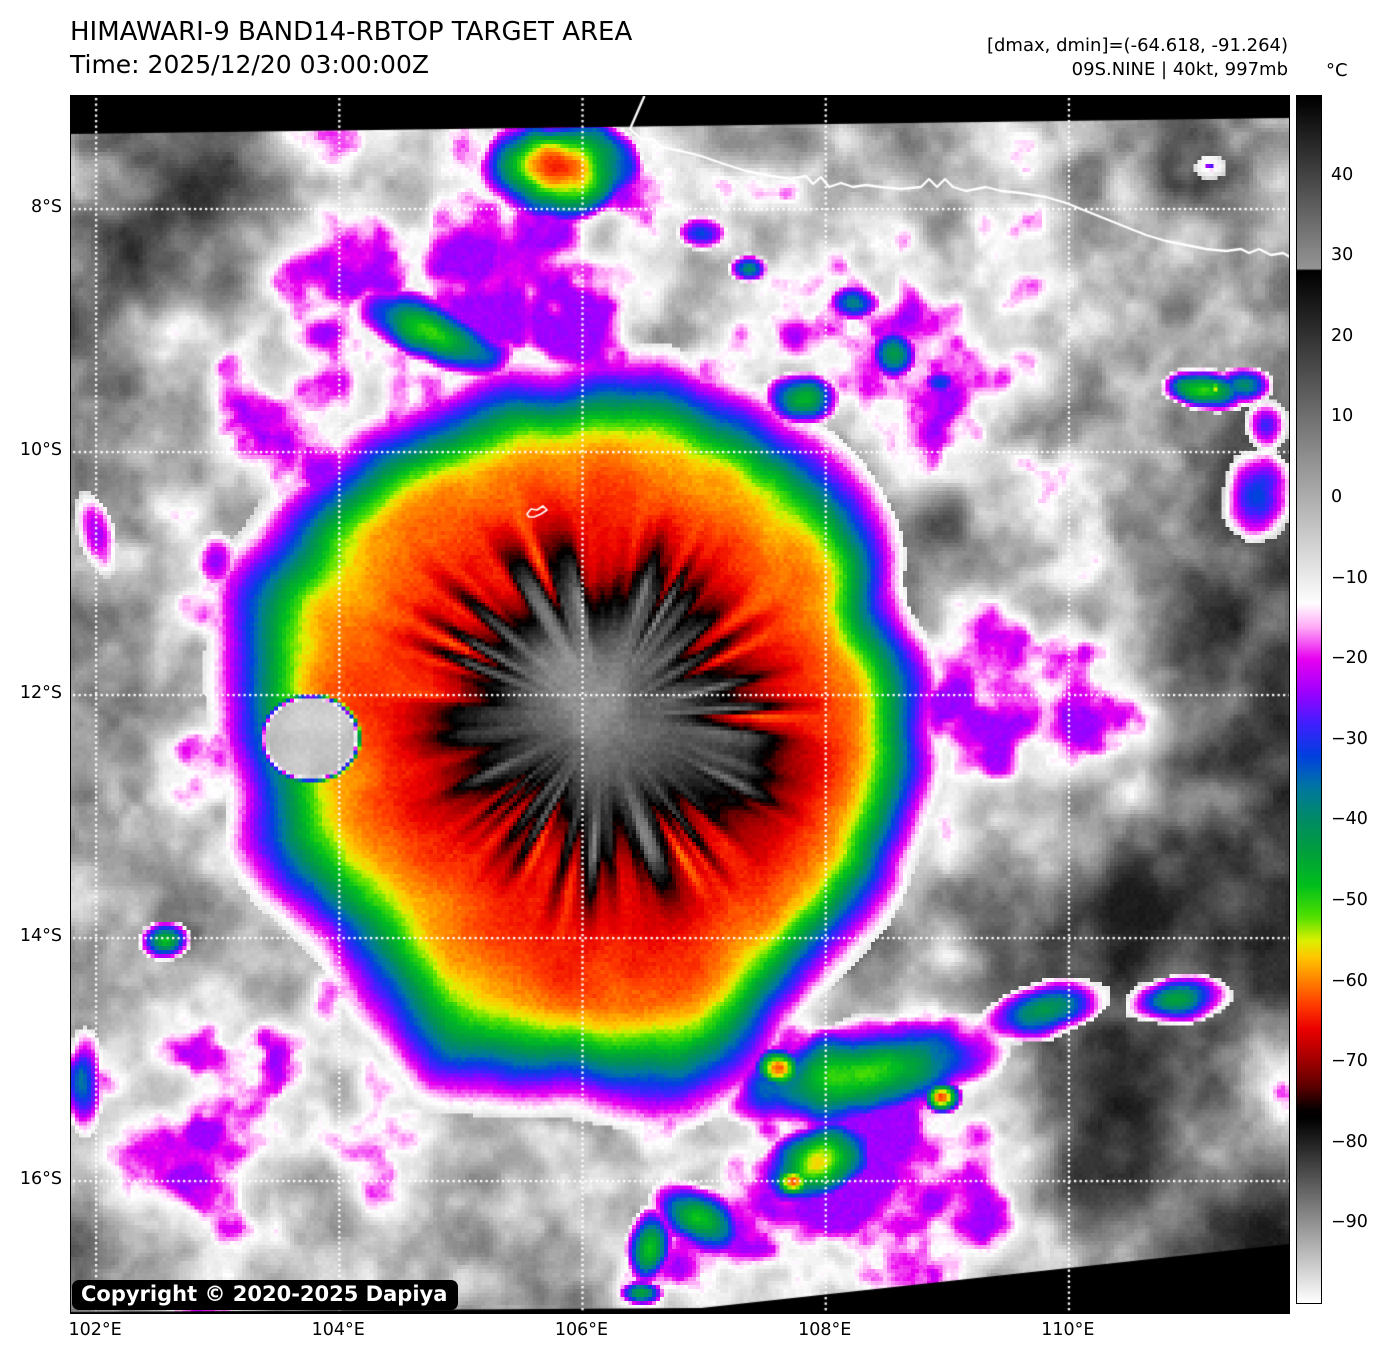 The image size is (1388, 1359). What do you see at coordinates (1349, 980) in the screenshot?
I see `colorbar-tick-label: −60` at bounding box center [1349, 980].